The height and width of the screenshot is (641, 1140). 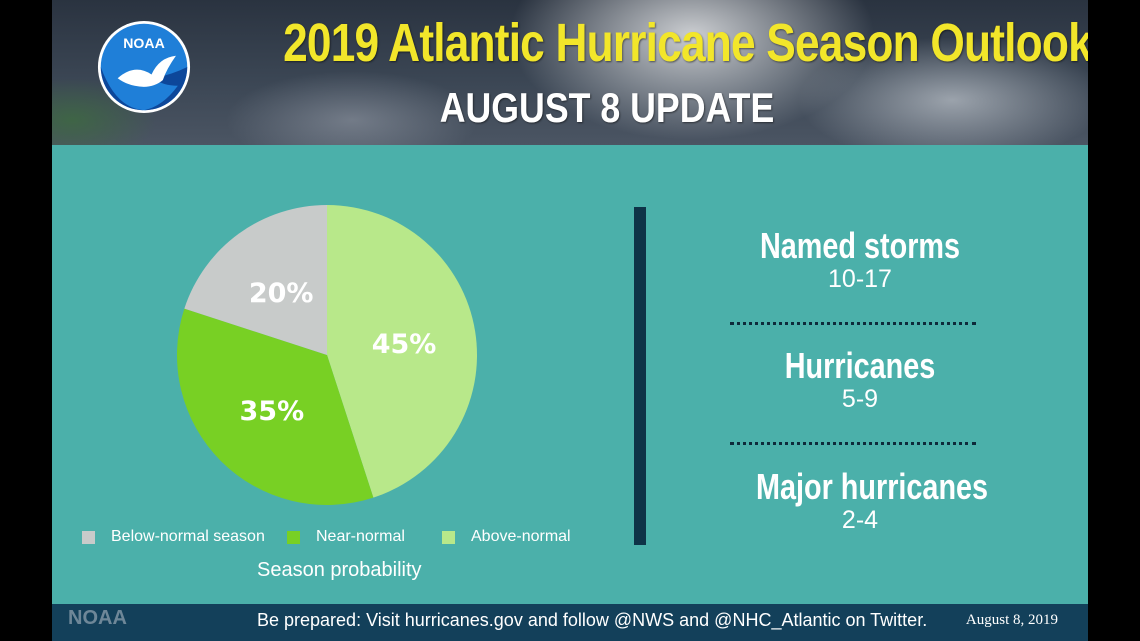 I want to click on pie-slice-below-normal-season, so click(x=255, y=280).